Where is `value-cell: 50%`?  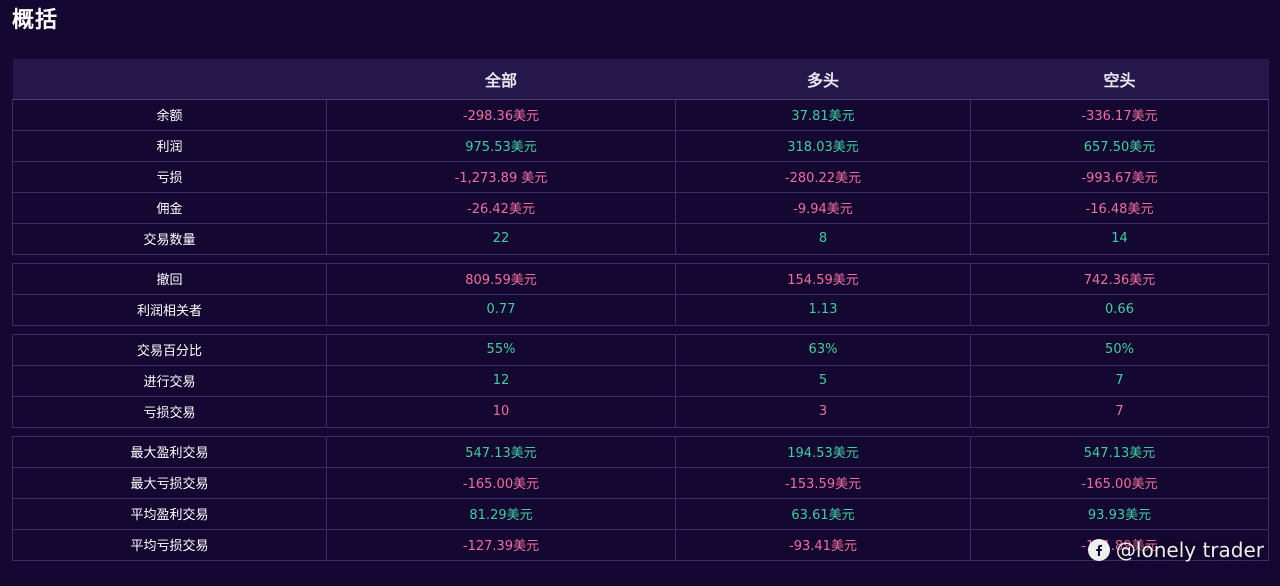 value-cell: 50% is located at coordinates (1119, 349).